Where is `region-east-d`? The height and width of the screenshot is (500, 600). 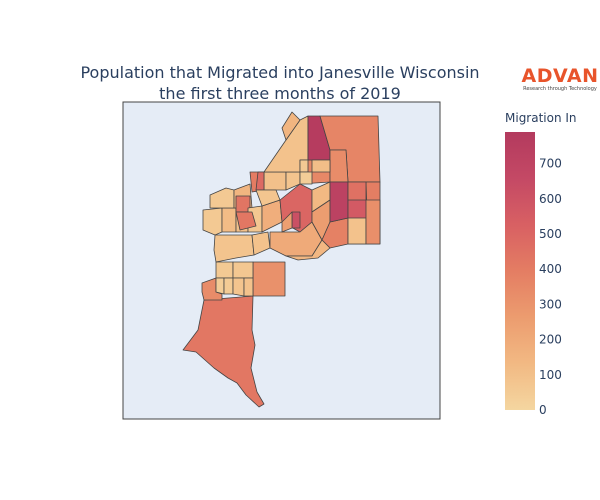
region-east-d is located at coordinates (357, 231).